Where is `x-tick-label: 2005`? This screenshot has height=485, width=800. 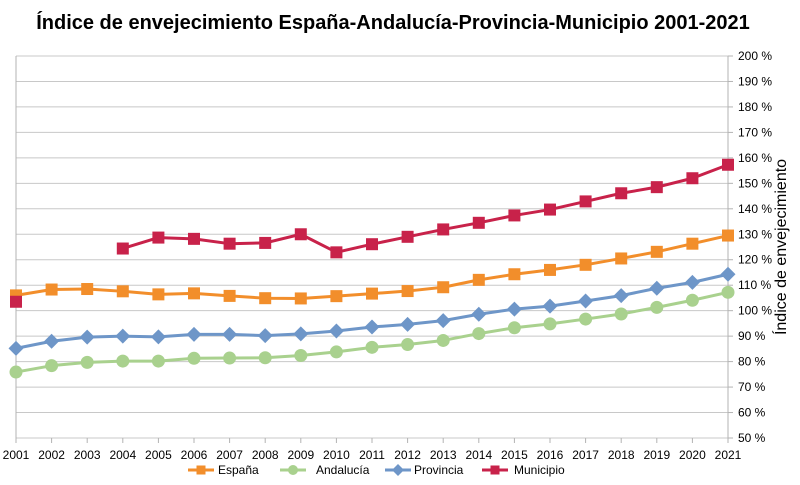
x-tick-label: 2005 is located at coordinates (158, 455).